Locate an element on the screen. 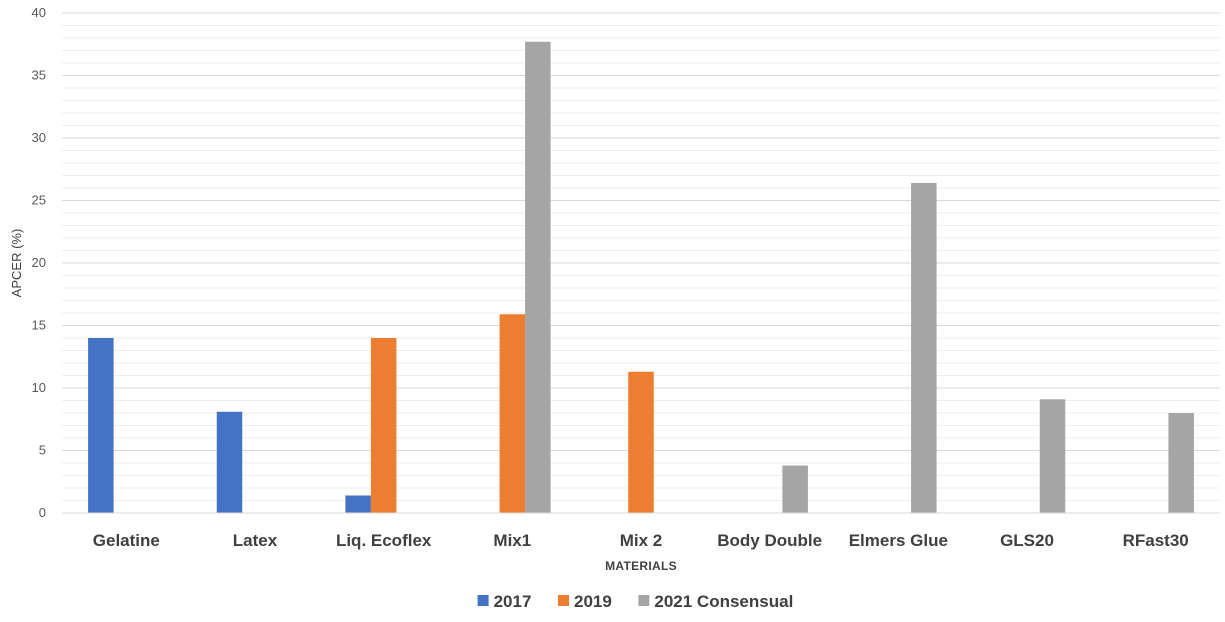  x-tick-label: Liq. Ecoflex is located at coordinates (384, 540).